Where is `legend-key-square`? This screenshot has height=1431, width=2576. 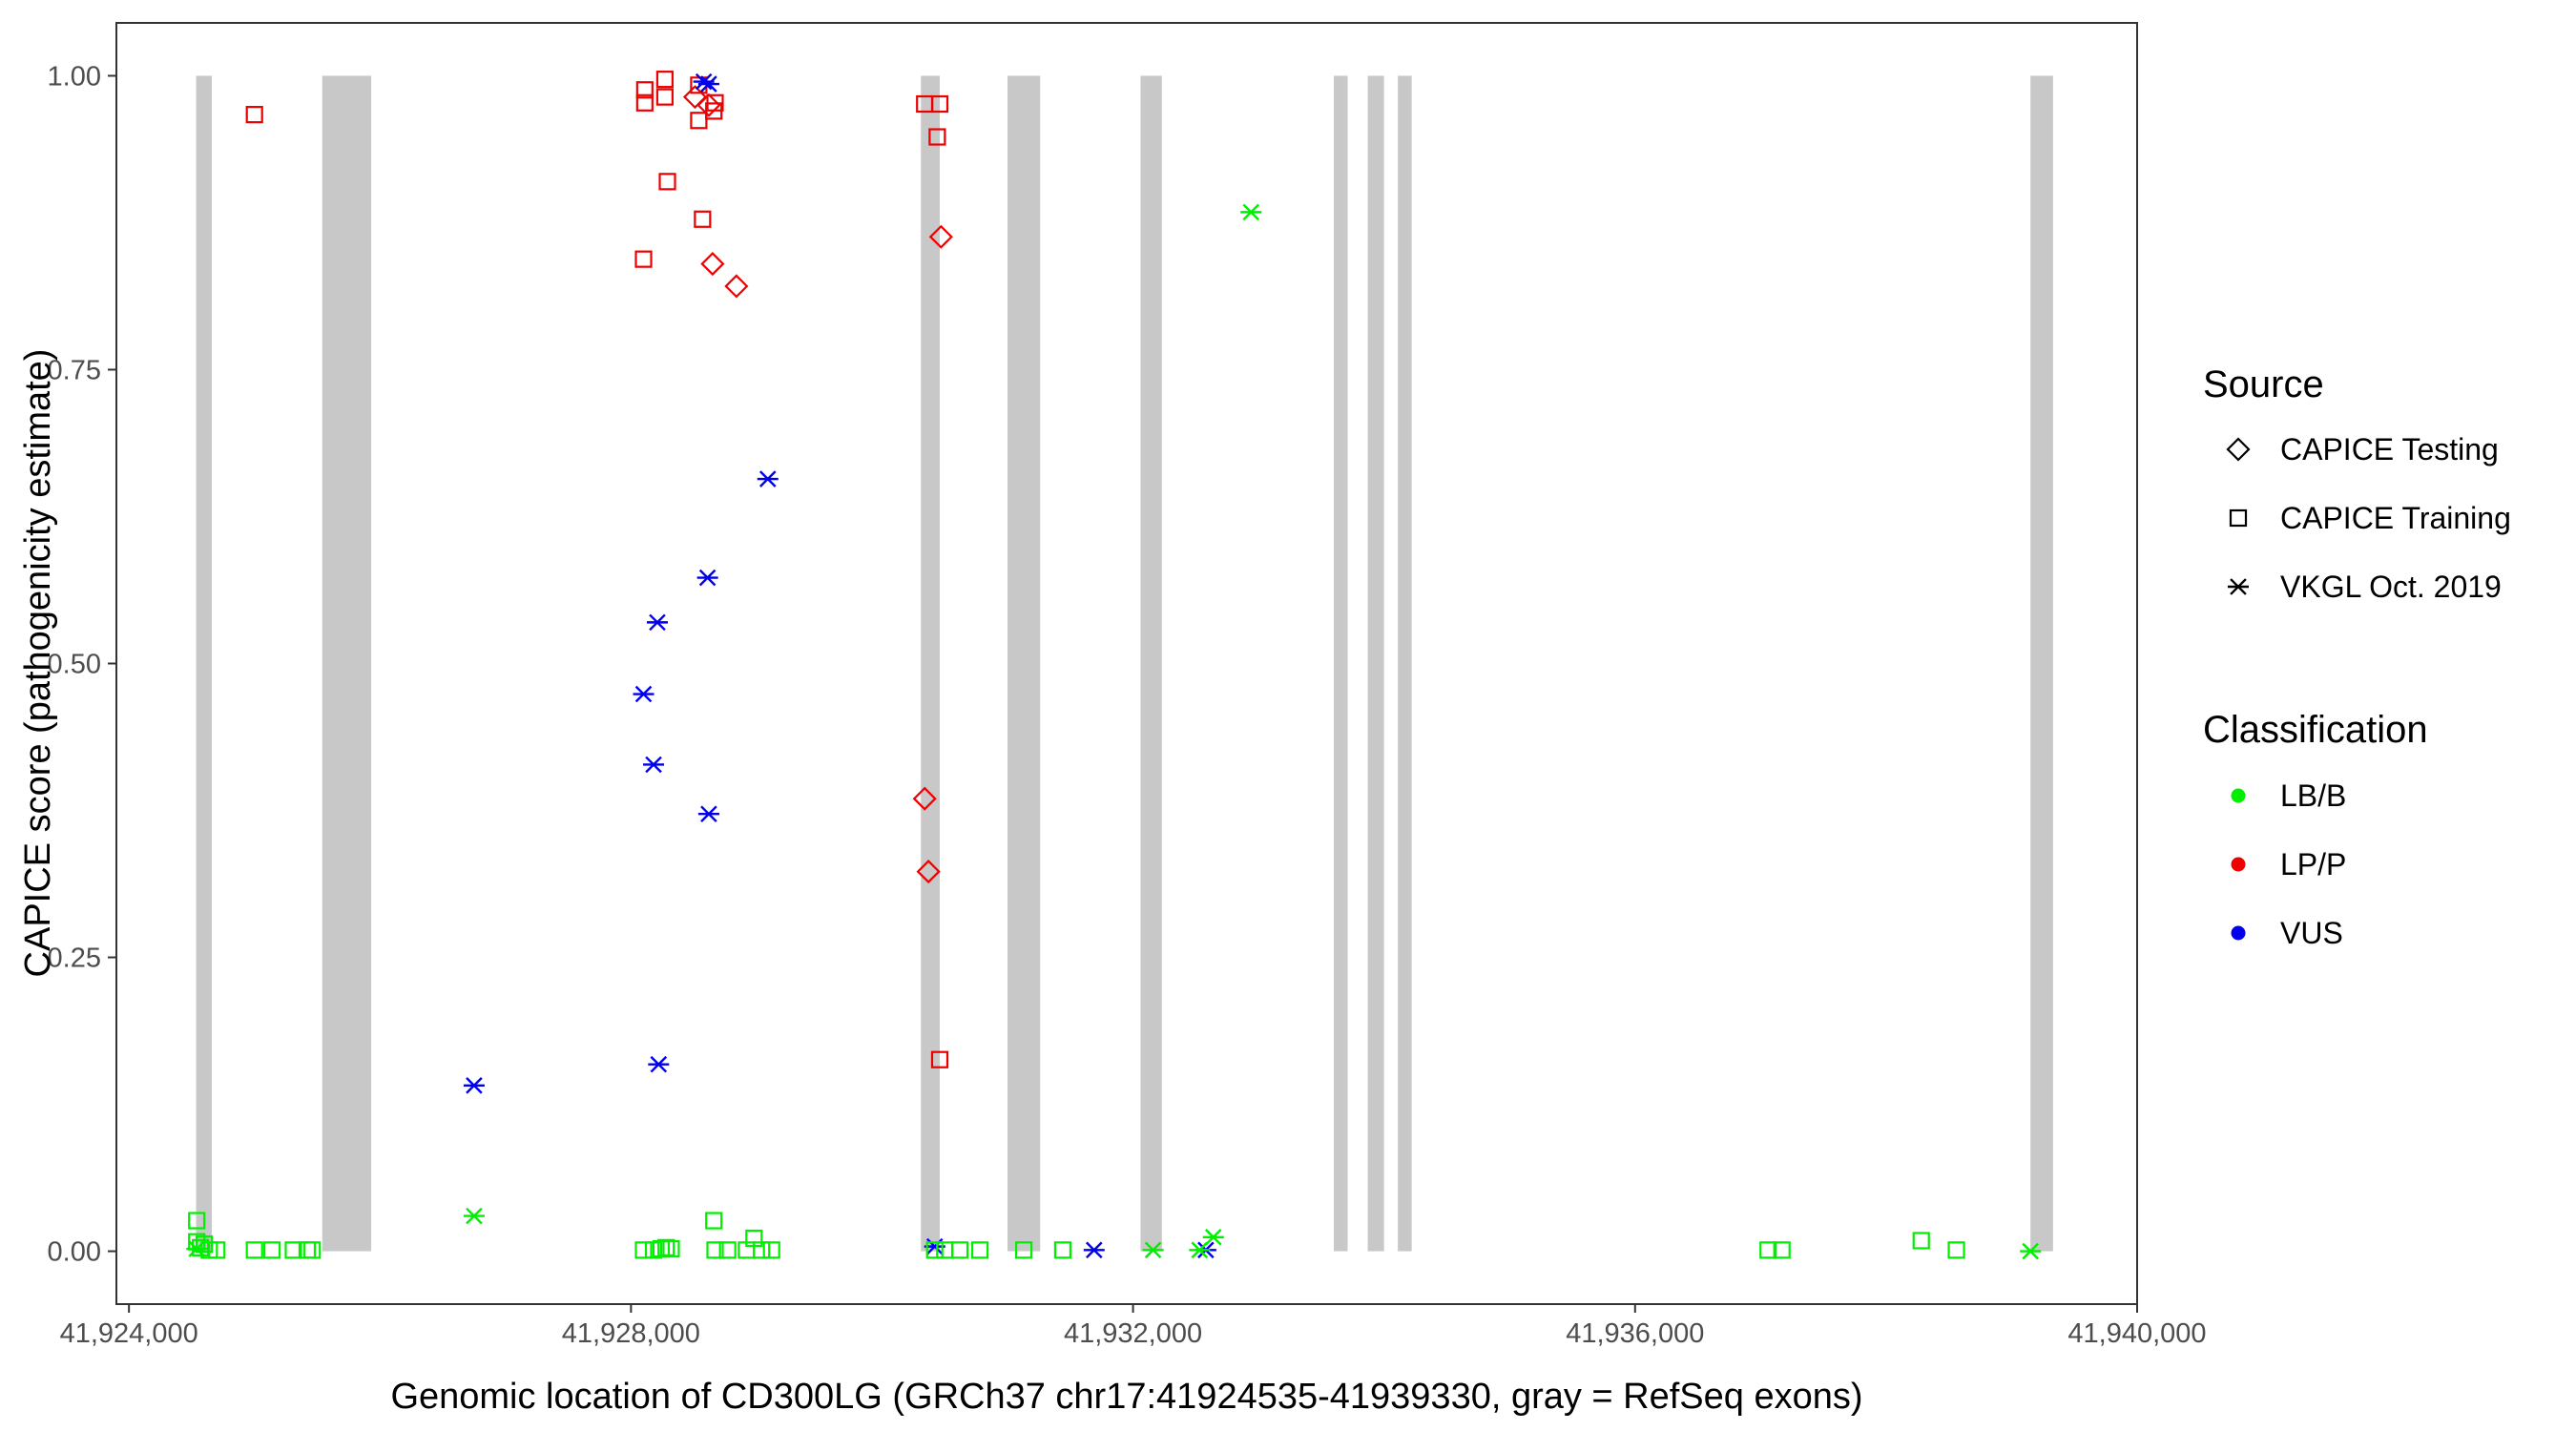 legend-key-square is located at coordinates (2238, 518).